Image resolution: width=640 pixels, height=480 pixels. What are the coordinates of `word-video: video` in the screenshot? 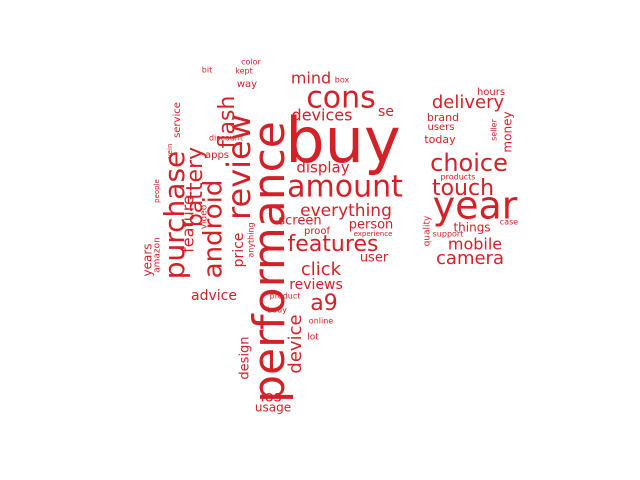 It's located at (205, 216).